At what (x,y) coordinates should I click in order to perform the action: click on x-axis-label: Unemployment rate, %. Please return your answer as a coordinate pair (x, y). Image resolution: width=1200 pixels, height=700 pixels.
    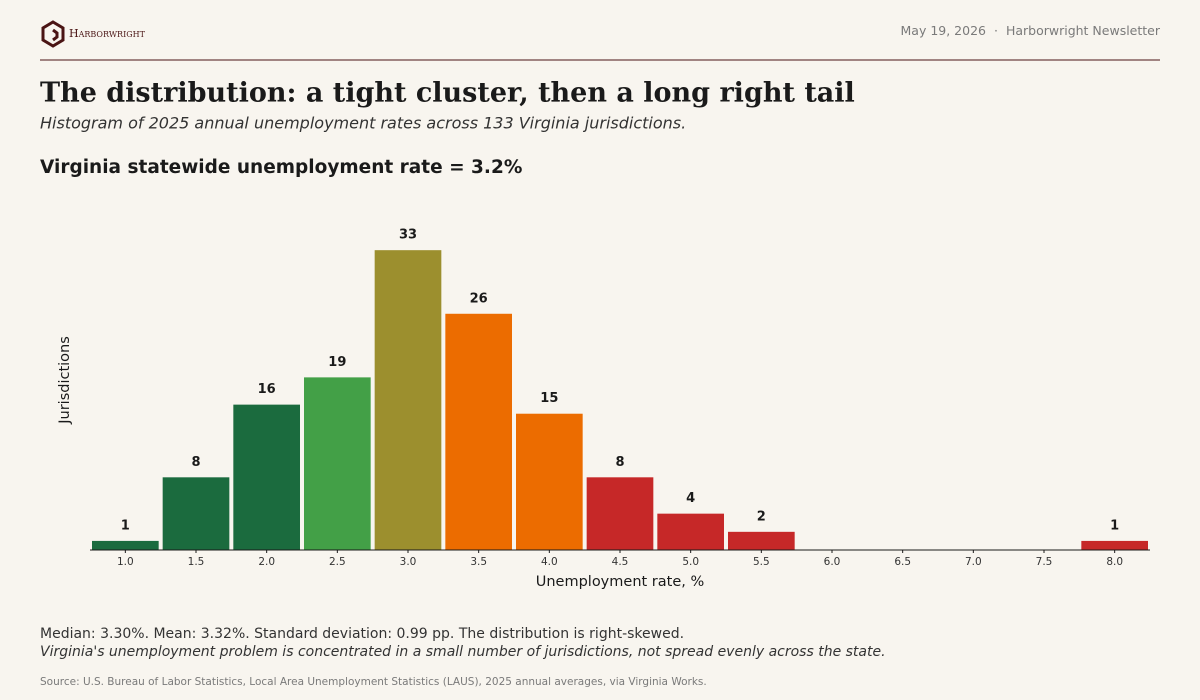
    Looking at the image, I should click on (620, 582).